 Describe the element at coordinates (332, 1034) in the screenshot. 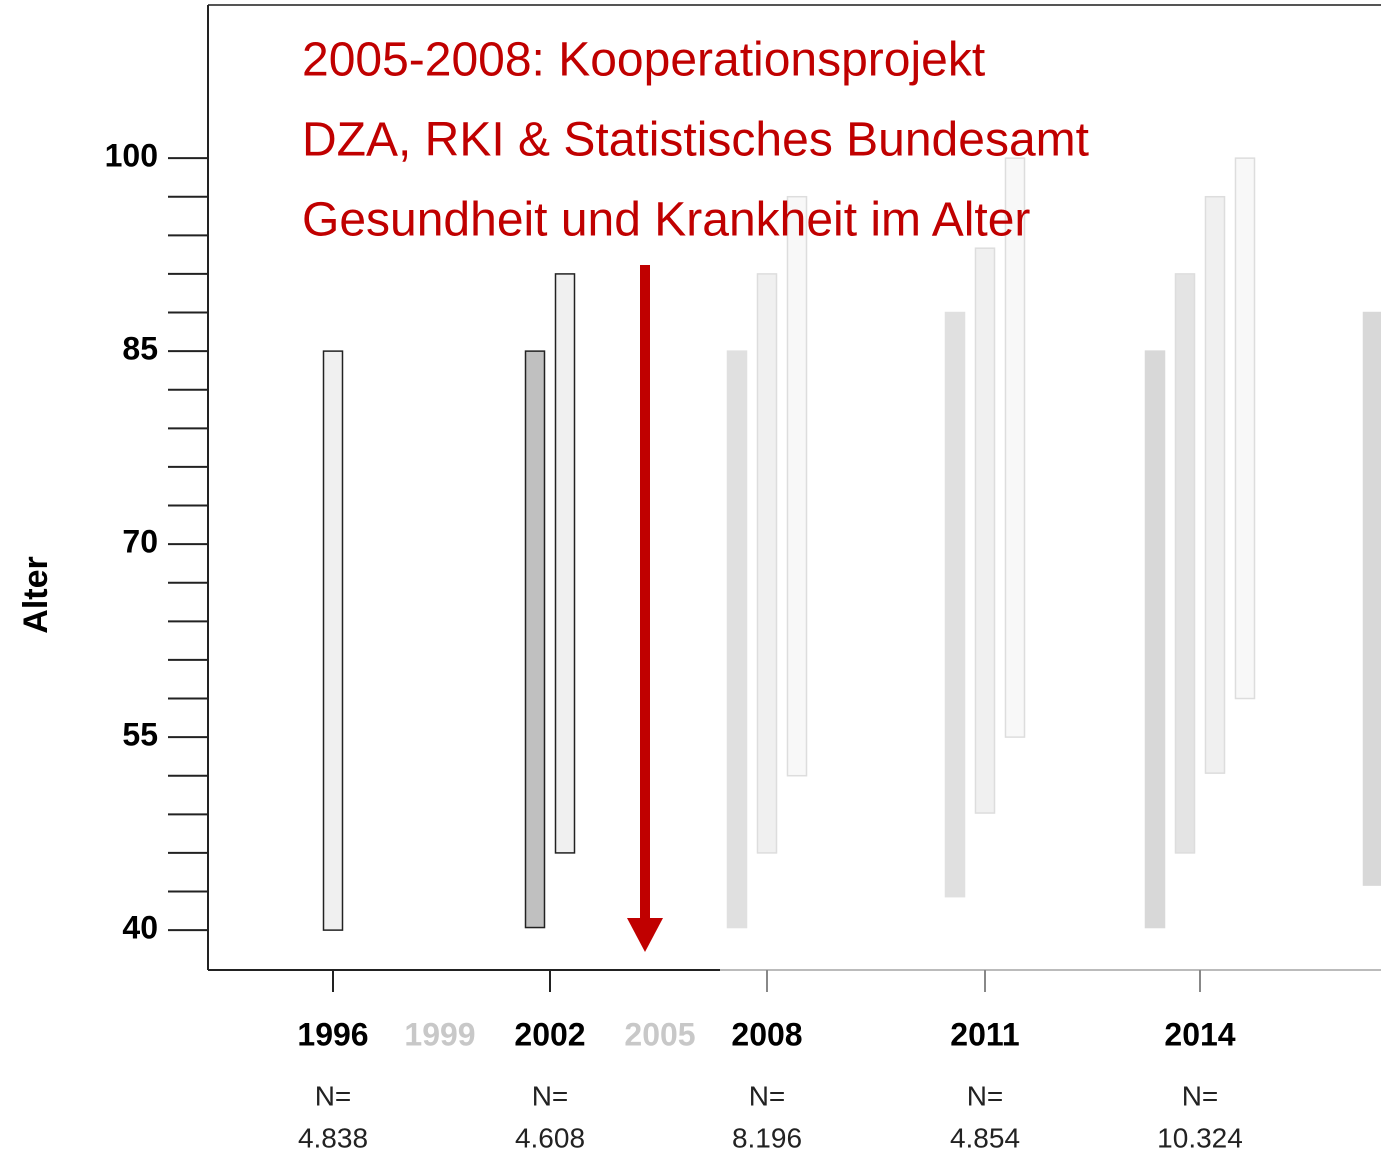

I see `x-tick-label: 1996` at that location.